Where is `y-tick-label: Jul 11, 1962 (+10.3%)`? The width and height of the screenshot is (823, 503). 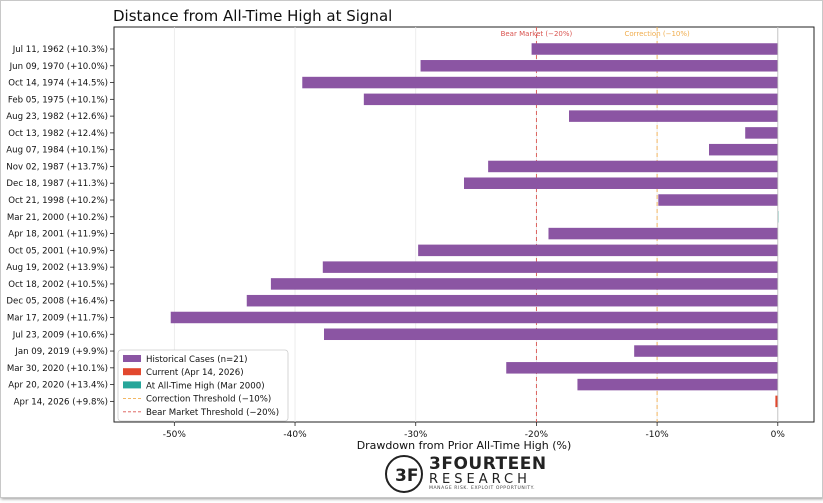 y-tick-label: Jul 11, 1962 (+10.3%) is located at coordinates (60, 50).